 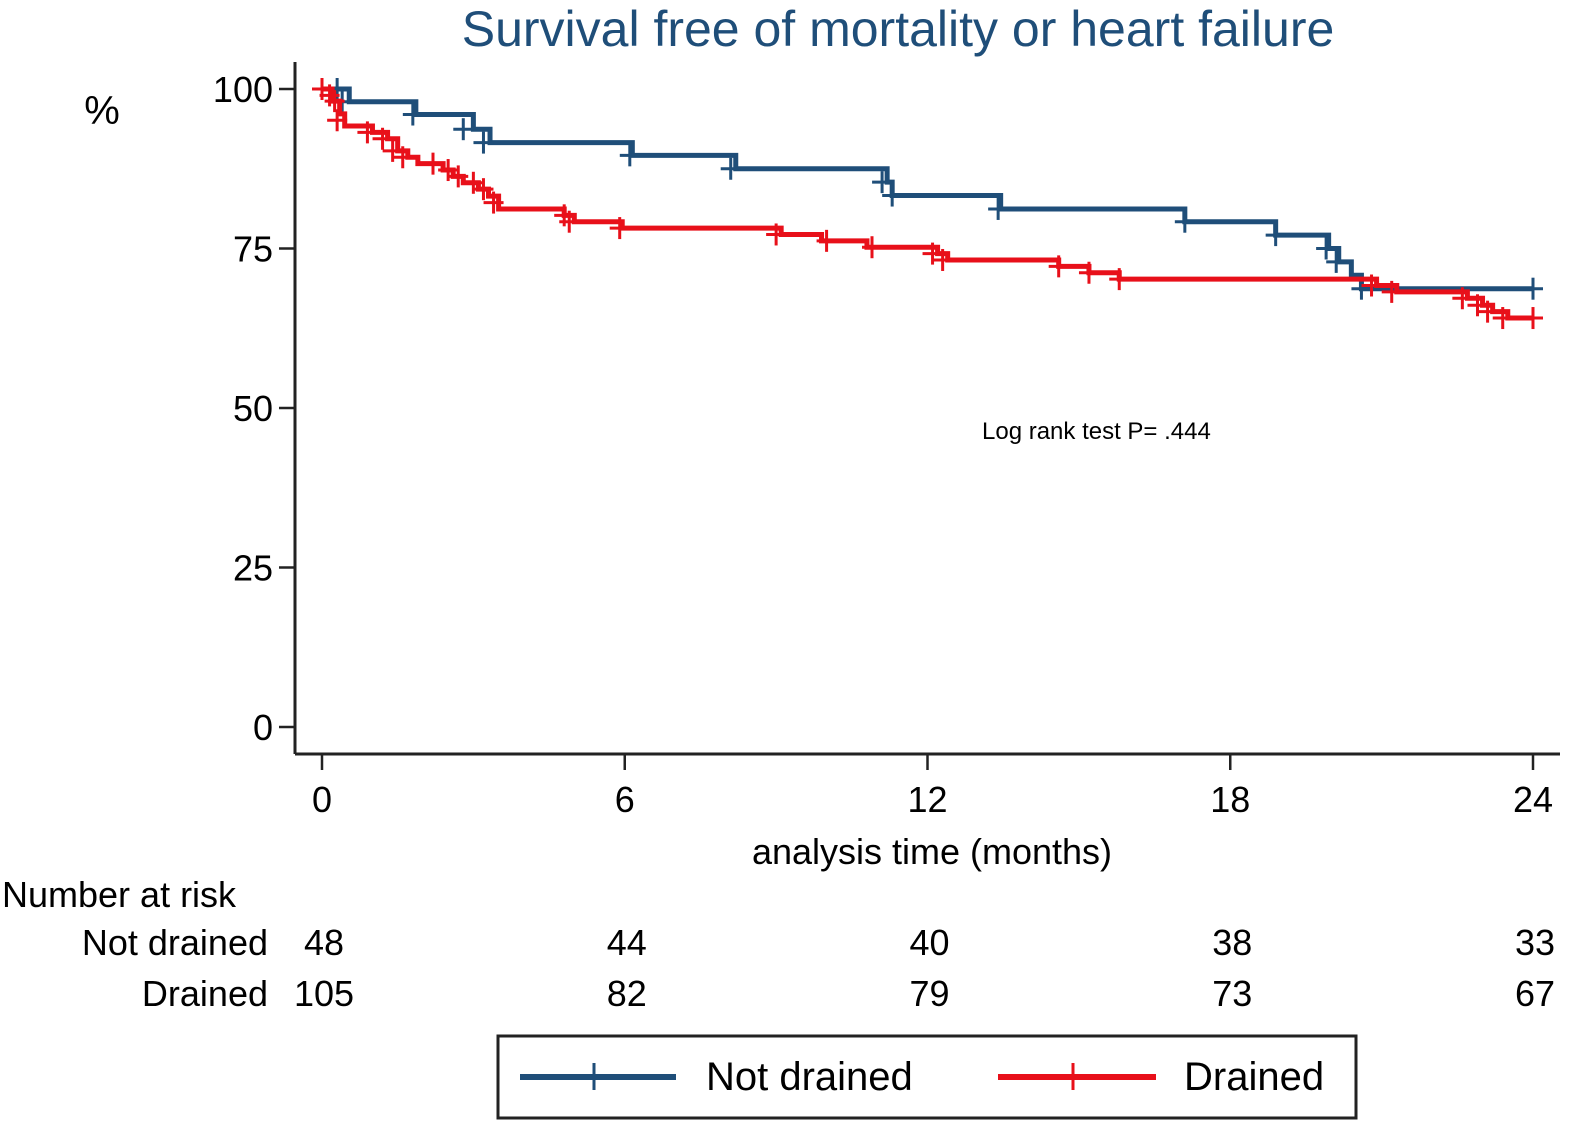 I want to click on risk-value: 44, so click(x=627, y=942).